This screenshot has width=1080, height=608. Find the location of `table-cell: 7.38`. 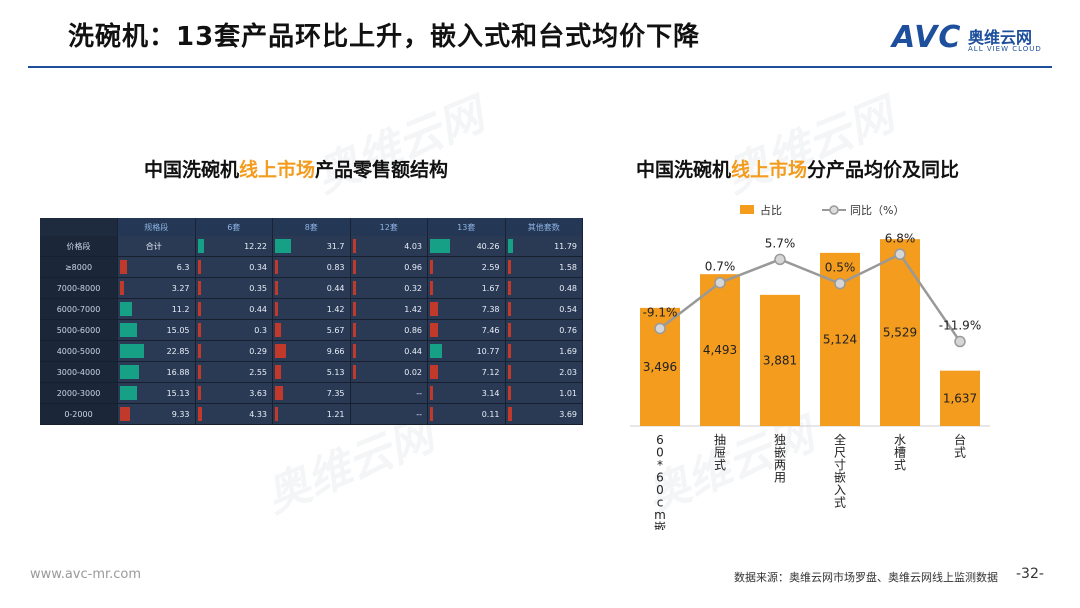

table-cell: 7.38 is located at coordinates (466, 309).